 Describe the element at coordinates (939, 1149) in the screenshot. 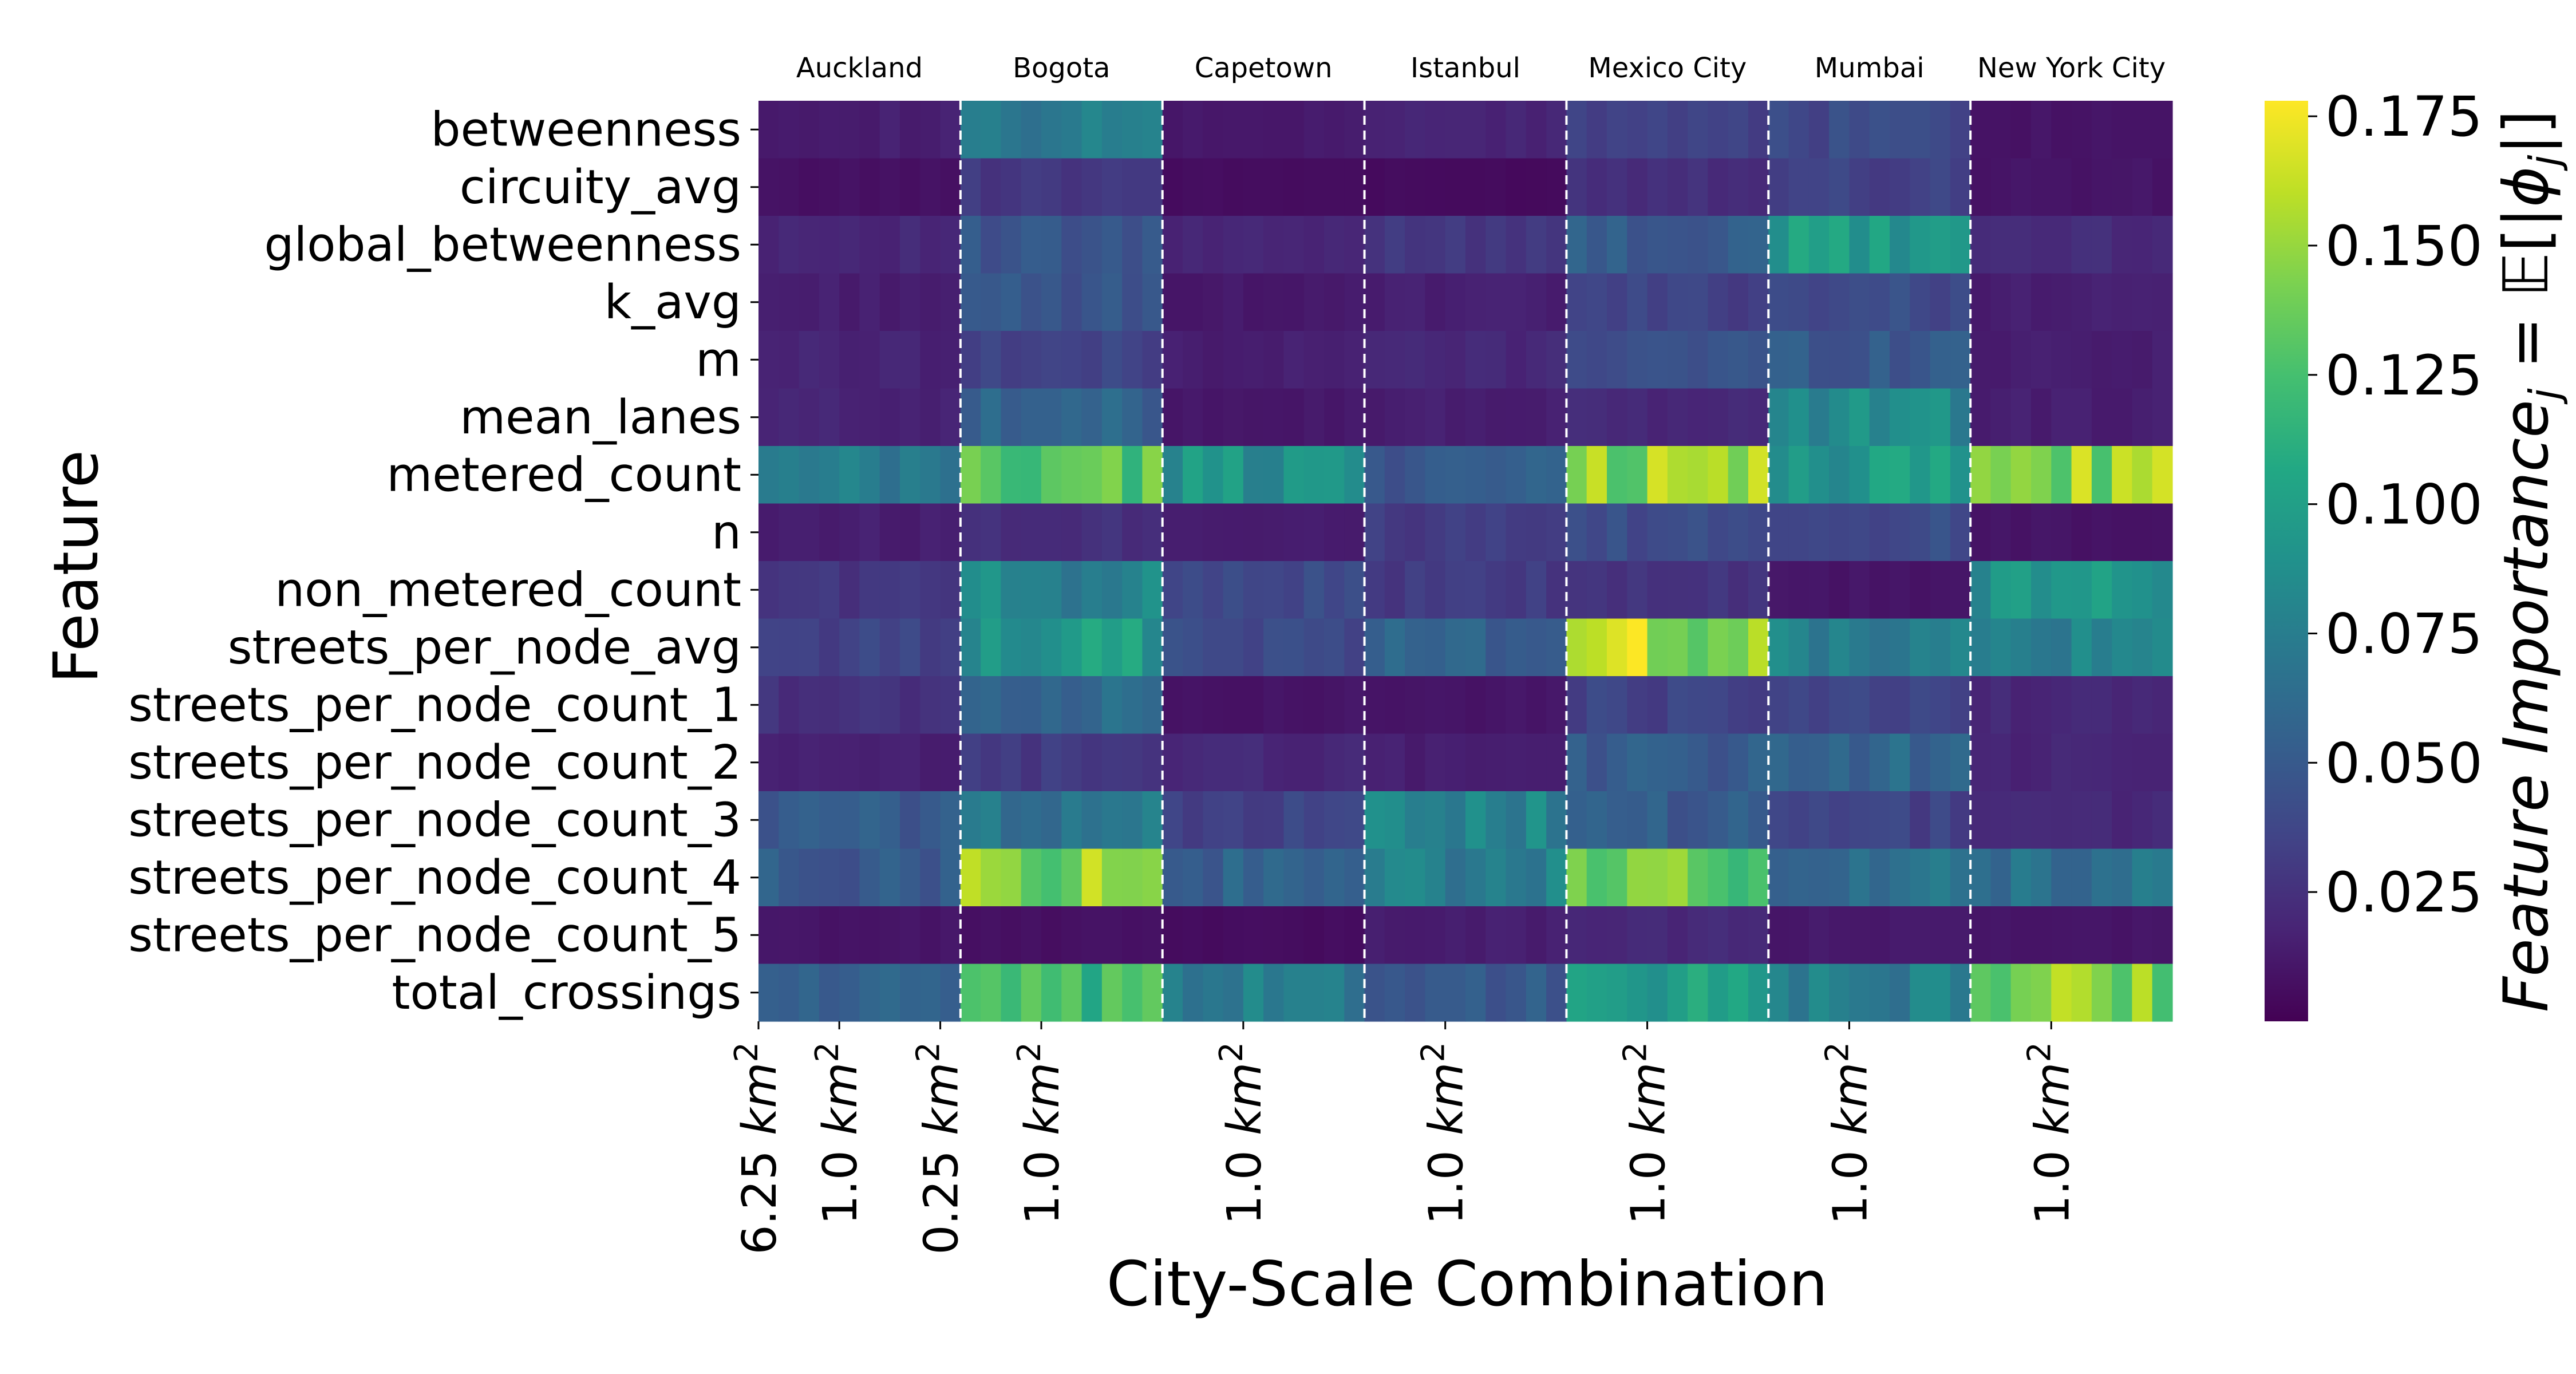

I see `x-tick-label: 0.25 km2` at that location.